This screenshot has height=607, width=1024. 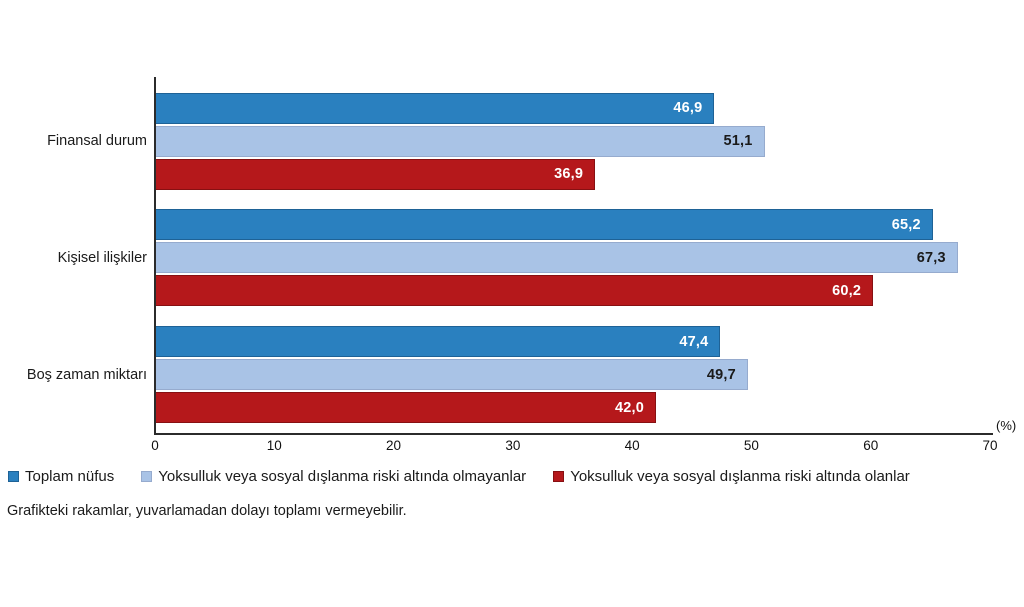 I want to click on x-tick-label: 10, so click(x=274, y=445).